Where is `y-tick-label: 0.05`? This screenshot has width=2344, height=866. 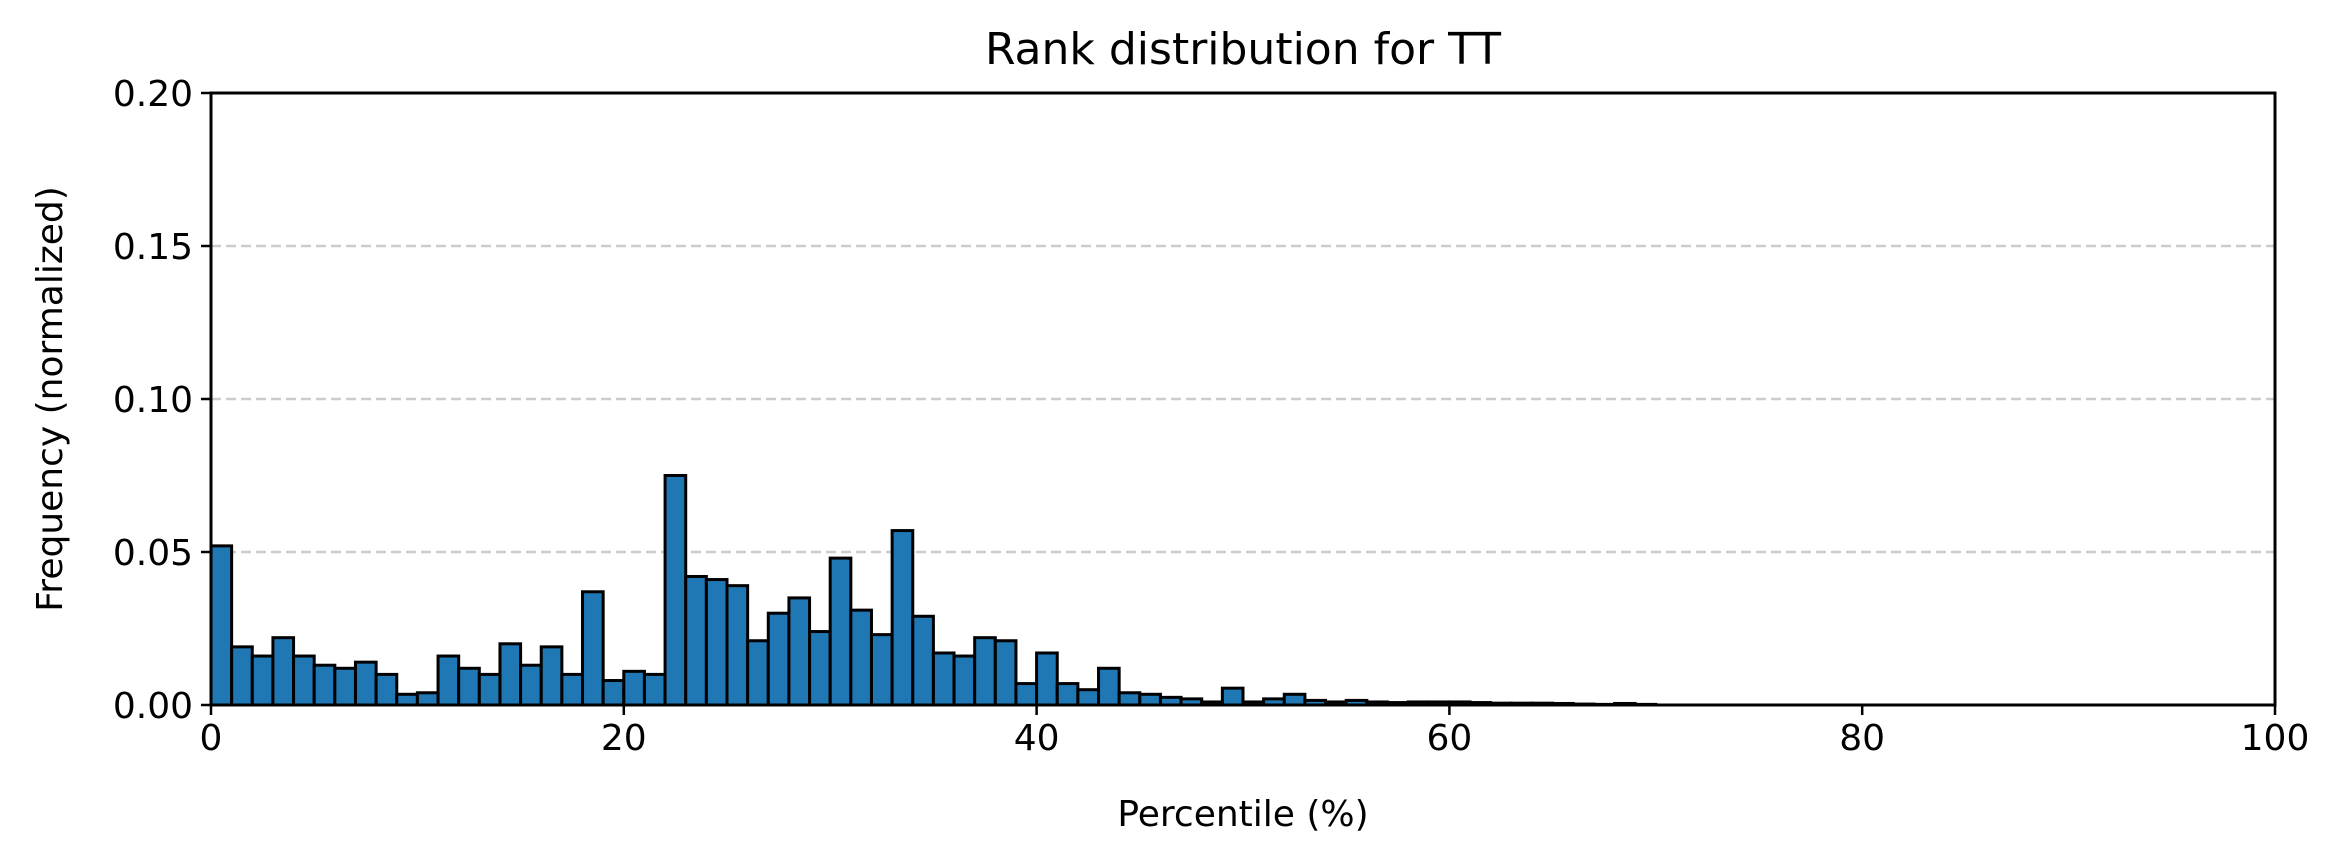 y-tick-label: 0.05 is located at coordinates (153, 553).